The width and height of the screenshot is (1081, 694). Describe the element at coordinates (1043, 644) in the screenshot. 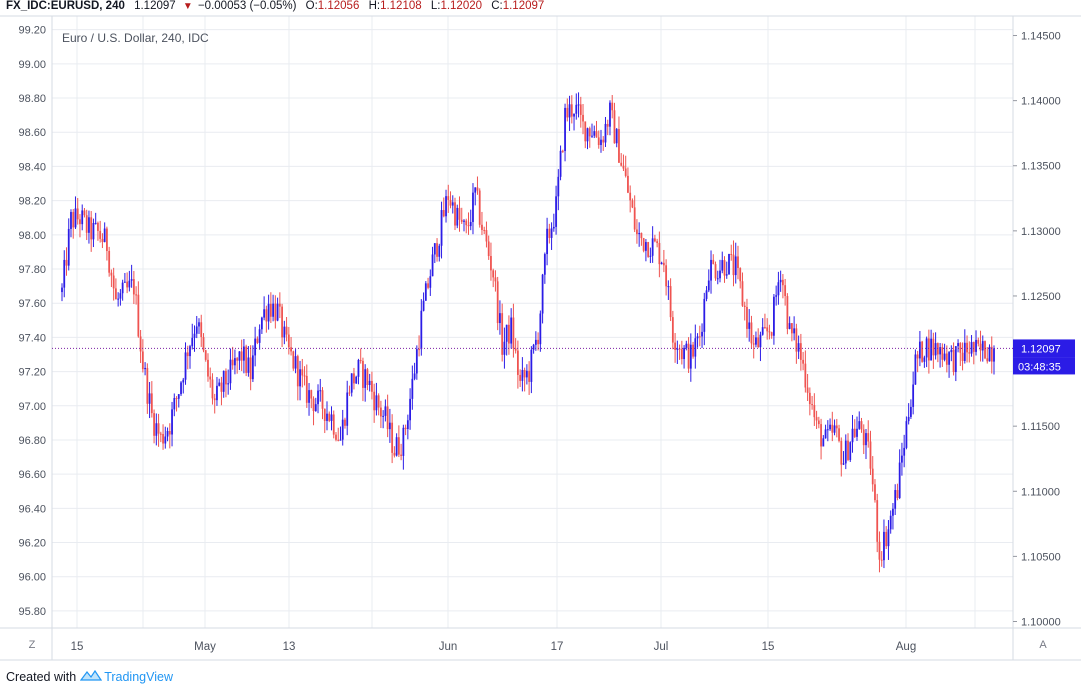

I see `auto-scale-button` at that location.